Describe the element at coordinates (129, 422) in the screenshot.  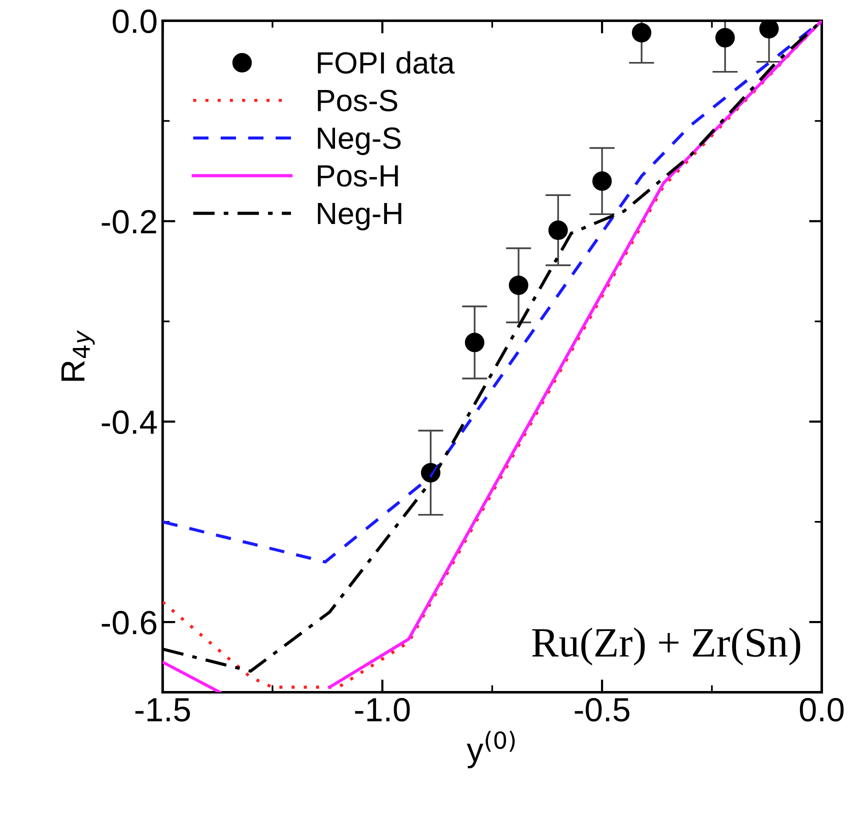
I see `y-tick-label: -0.4` at that location.